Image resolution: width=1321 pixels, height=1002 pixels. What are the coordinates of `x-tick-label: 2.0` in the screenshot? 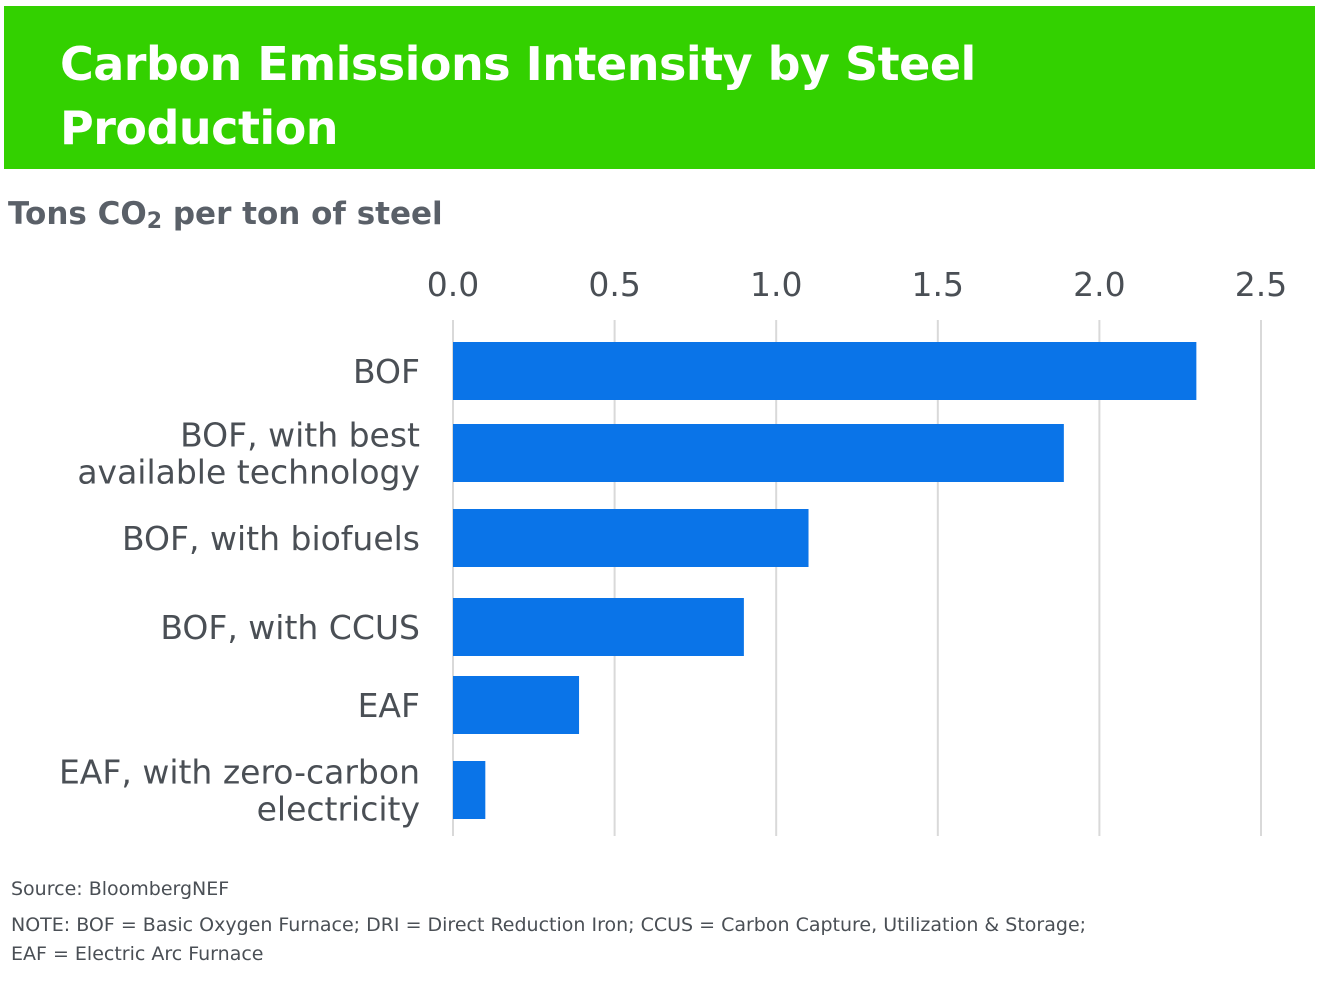 It's located at (1099, 284).